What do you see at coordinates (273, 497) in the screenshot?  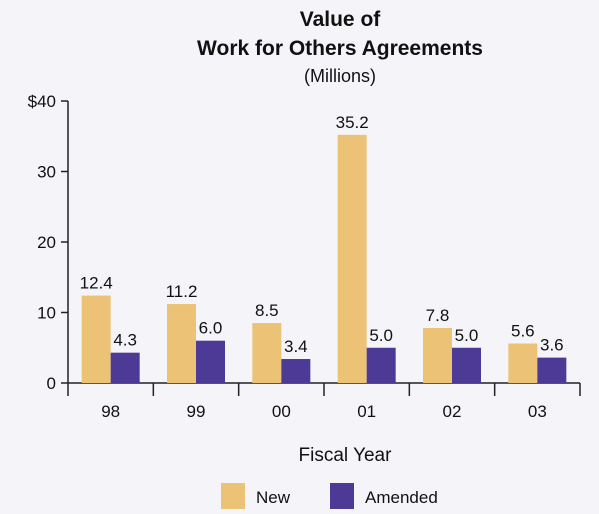 I see `legend-label-new: New` at bounding box center [273, 497].